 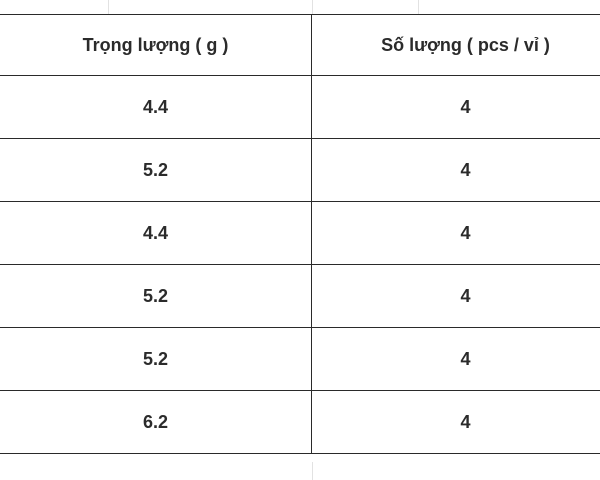 I want to click on header-quantity: Số lượng ( pcs / vỉ ), so click(x=455, y=45).